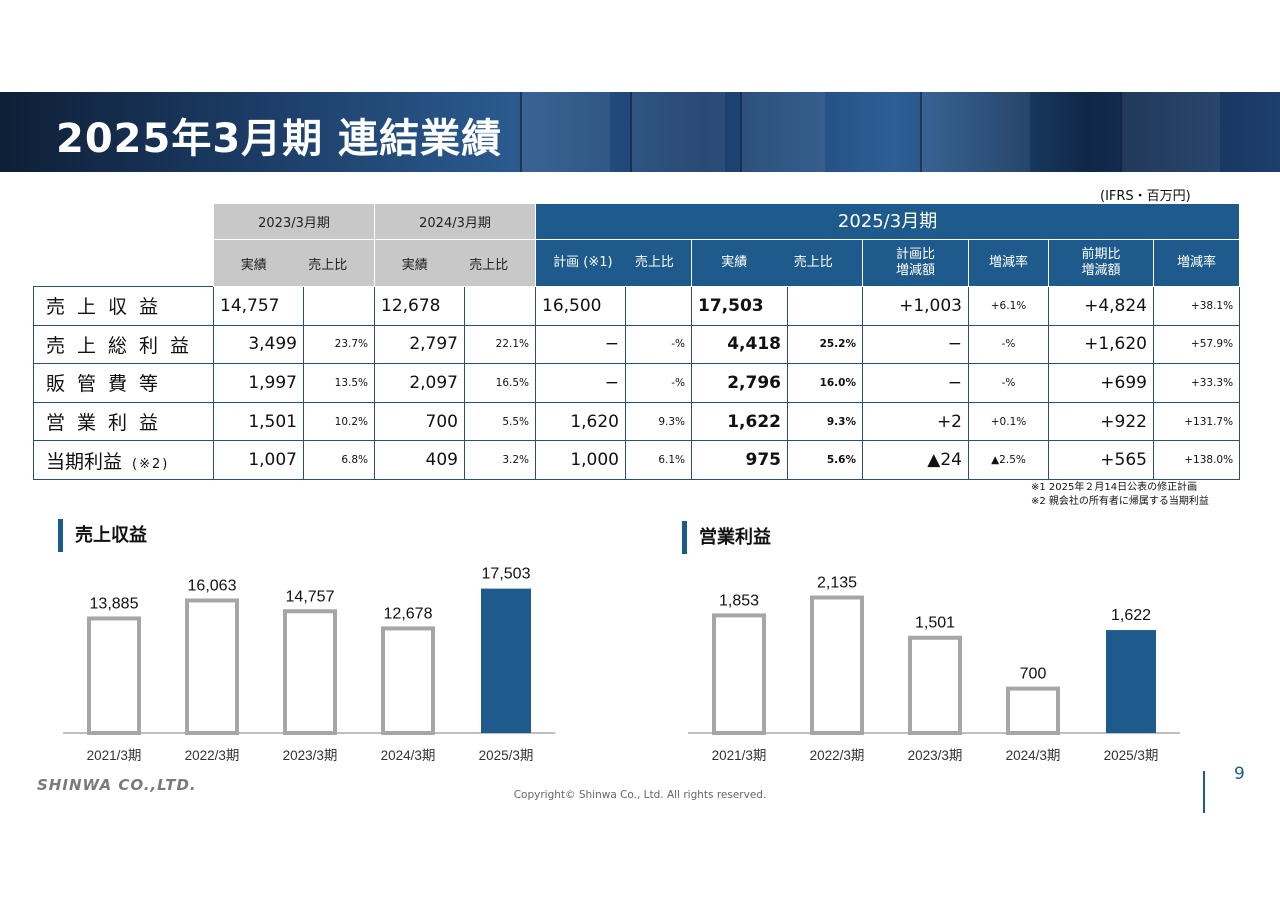 The image size is (1280, 905). Describe the element at coordinates (500, 344) in the screenshot. I see `cell-p24: 22.1%` at that location.